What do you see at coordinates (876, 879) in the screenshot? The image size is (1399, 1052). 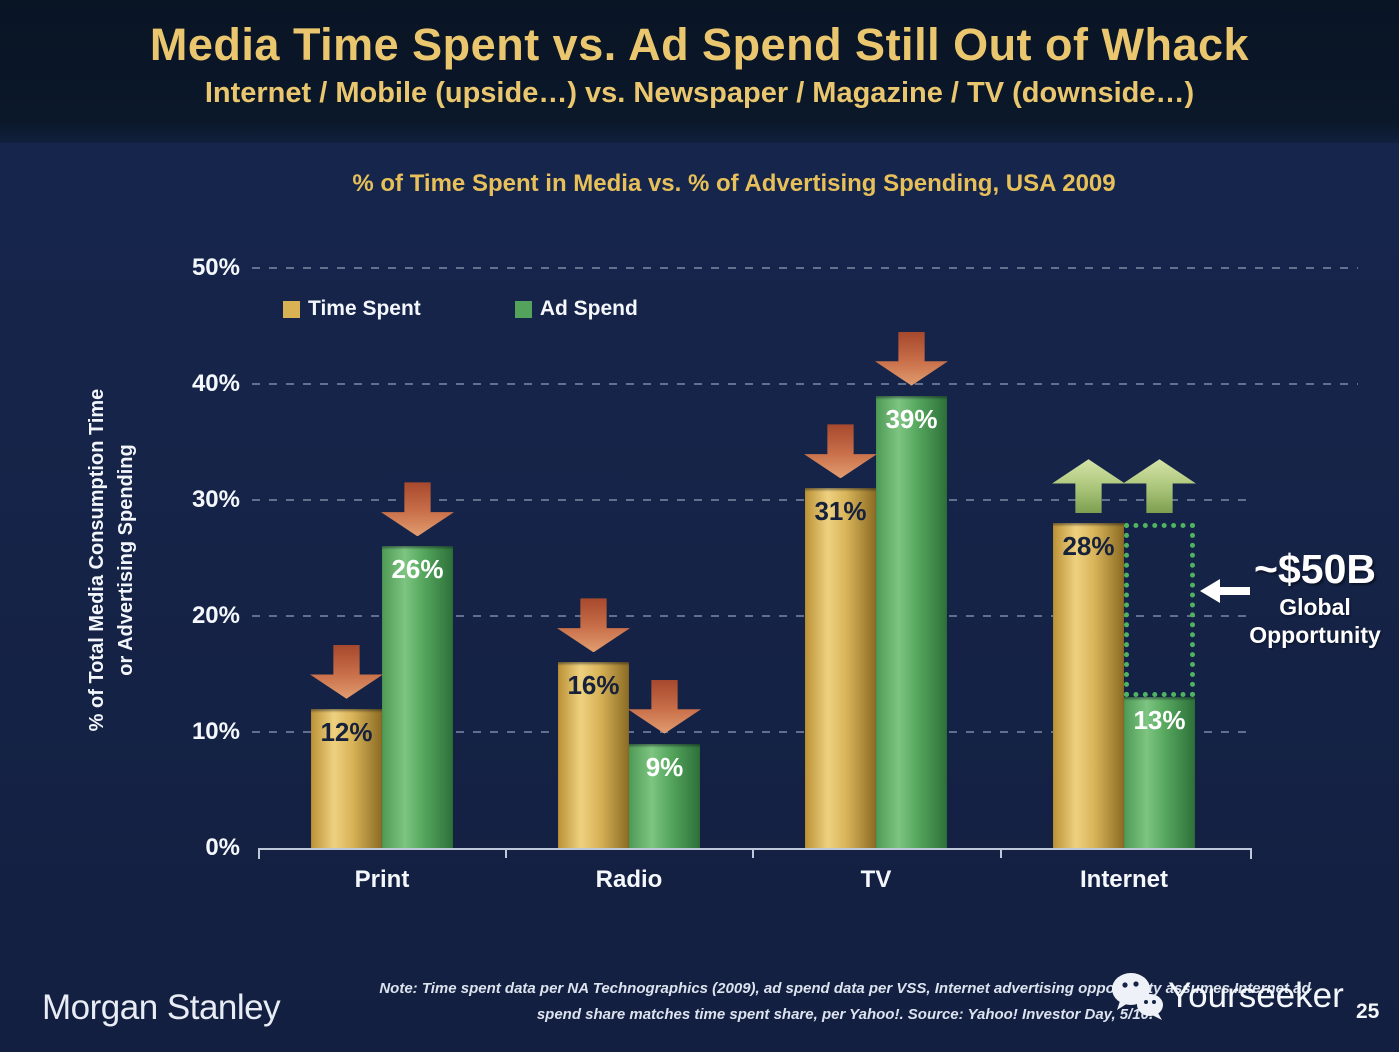 I see `category-label-tv: TV` at bounding box center [876, 879].